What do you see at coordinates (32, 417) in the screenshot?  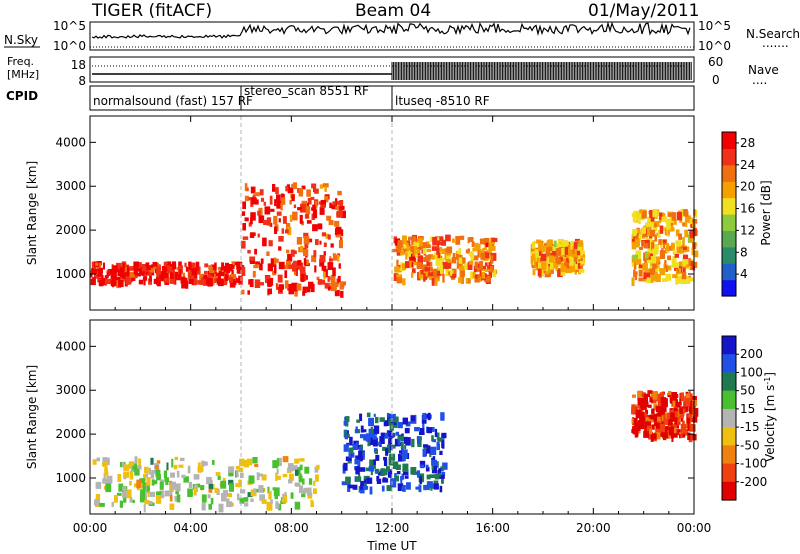 I see `velocity-ylabel: Slant Range [km]` at bounding box center [32, 417].